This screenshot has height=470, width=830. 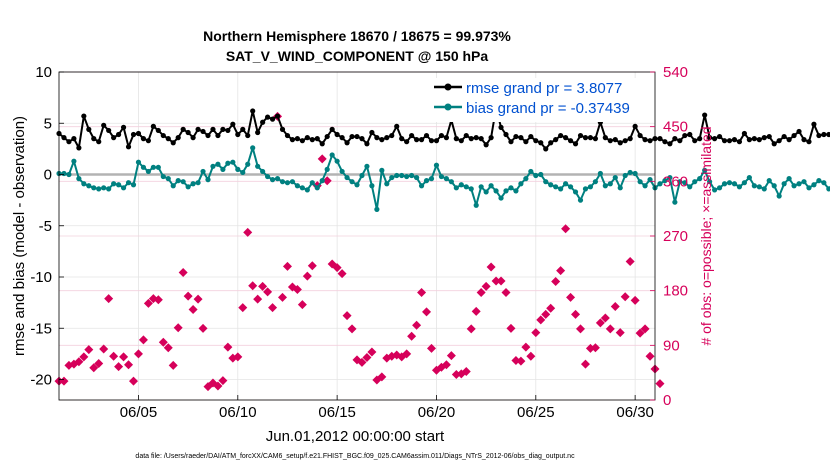 I want to click on x-tick-label: 06/15, so click(x=337, y=412).